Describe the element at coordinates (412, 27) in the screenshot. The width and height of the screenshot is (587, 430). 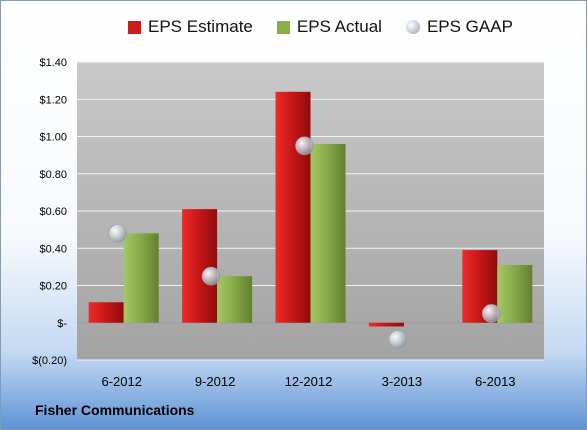
I see `legend-swatch-gaap` at that location.